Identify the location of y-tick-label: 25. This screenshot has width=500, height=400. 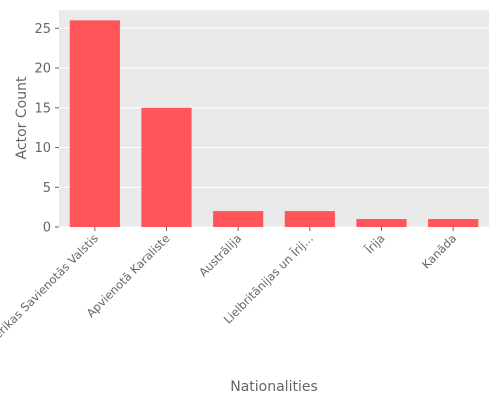
(42, 29).